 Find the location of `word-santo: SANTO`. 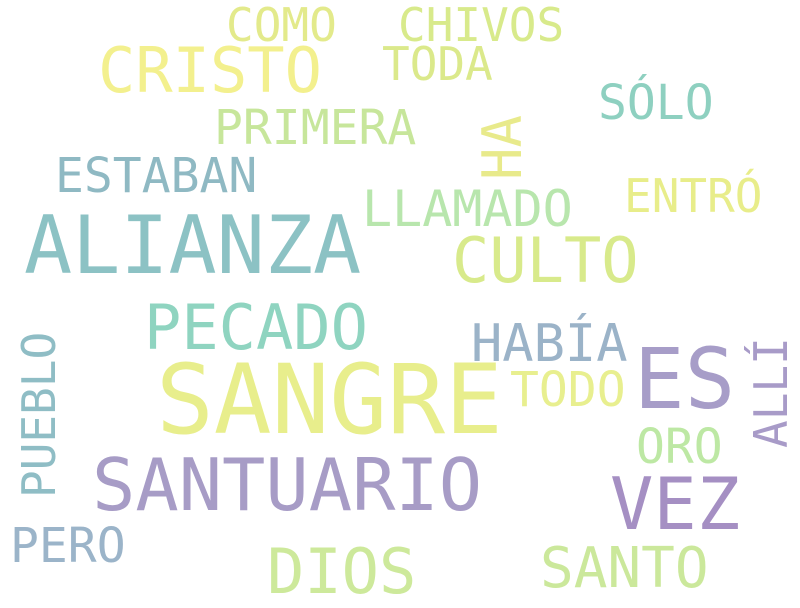

word-santo: SANTO is located at coordinates (624, 568).